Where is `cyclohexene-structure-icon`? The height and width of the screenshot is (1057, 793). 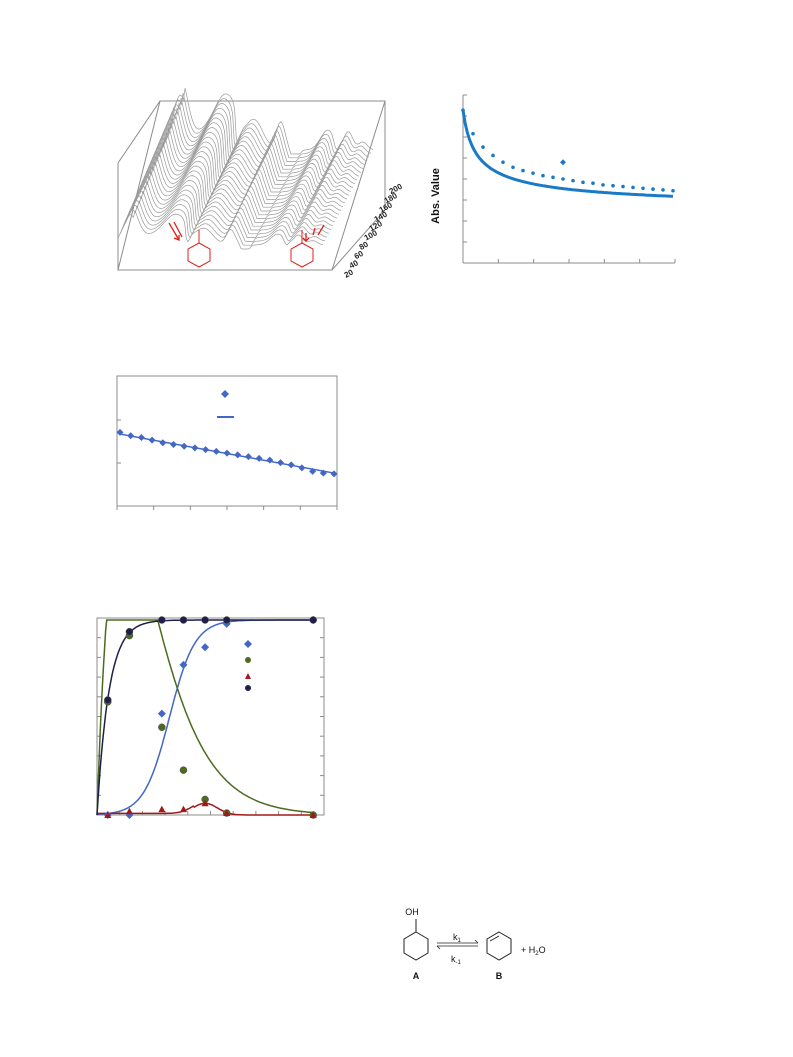 cyclohexene-structure-icon is located at coordinates (499, 946).